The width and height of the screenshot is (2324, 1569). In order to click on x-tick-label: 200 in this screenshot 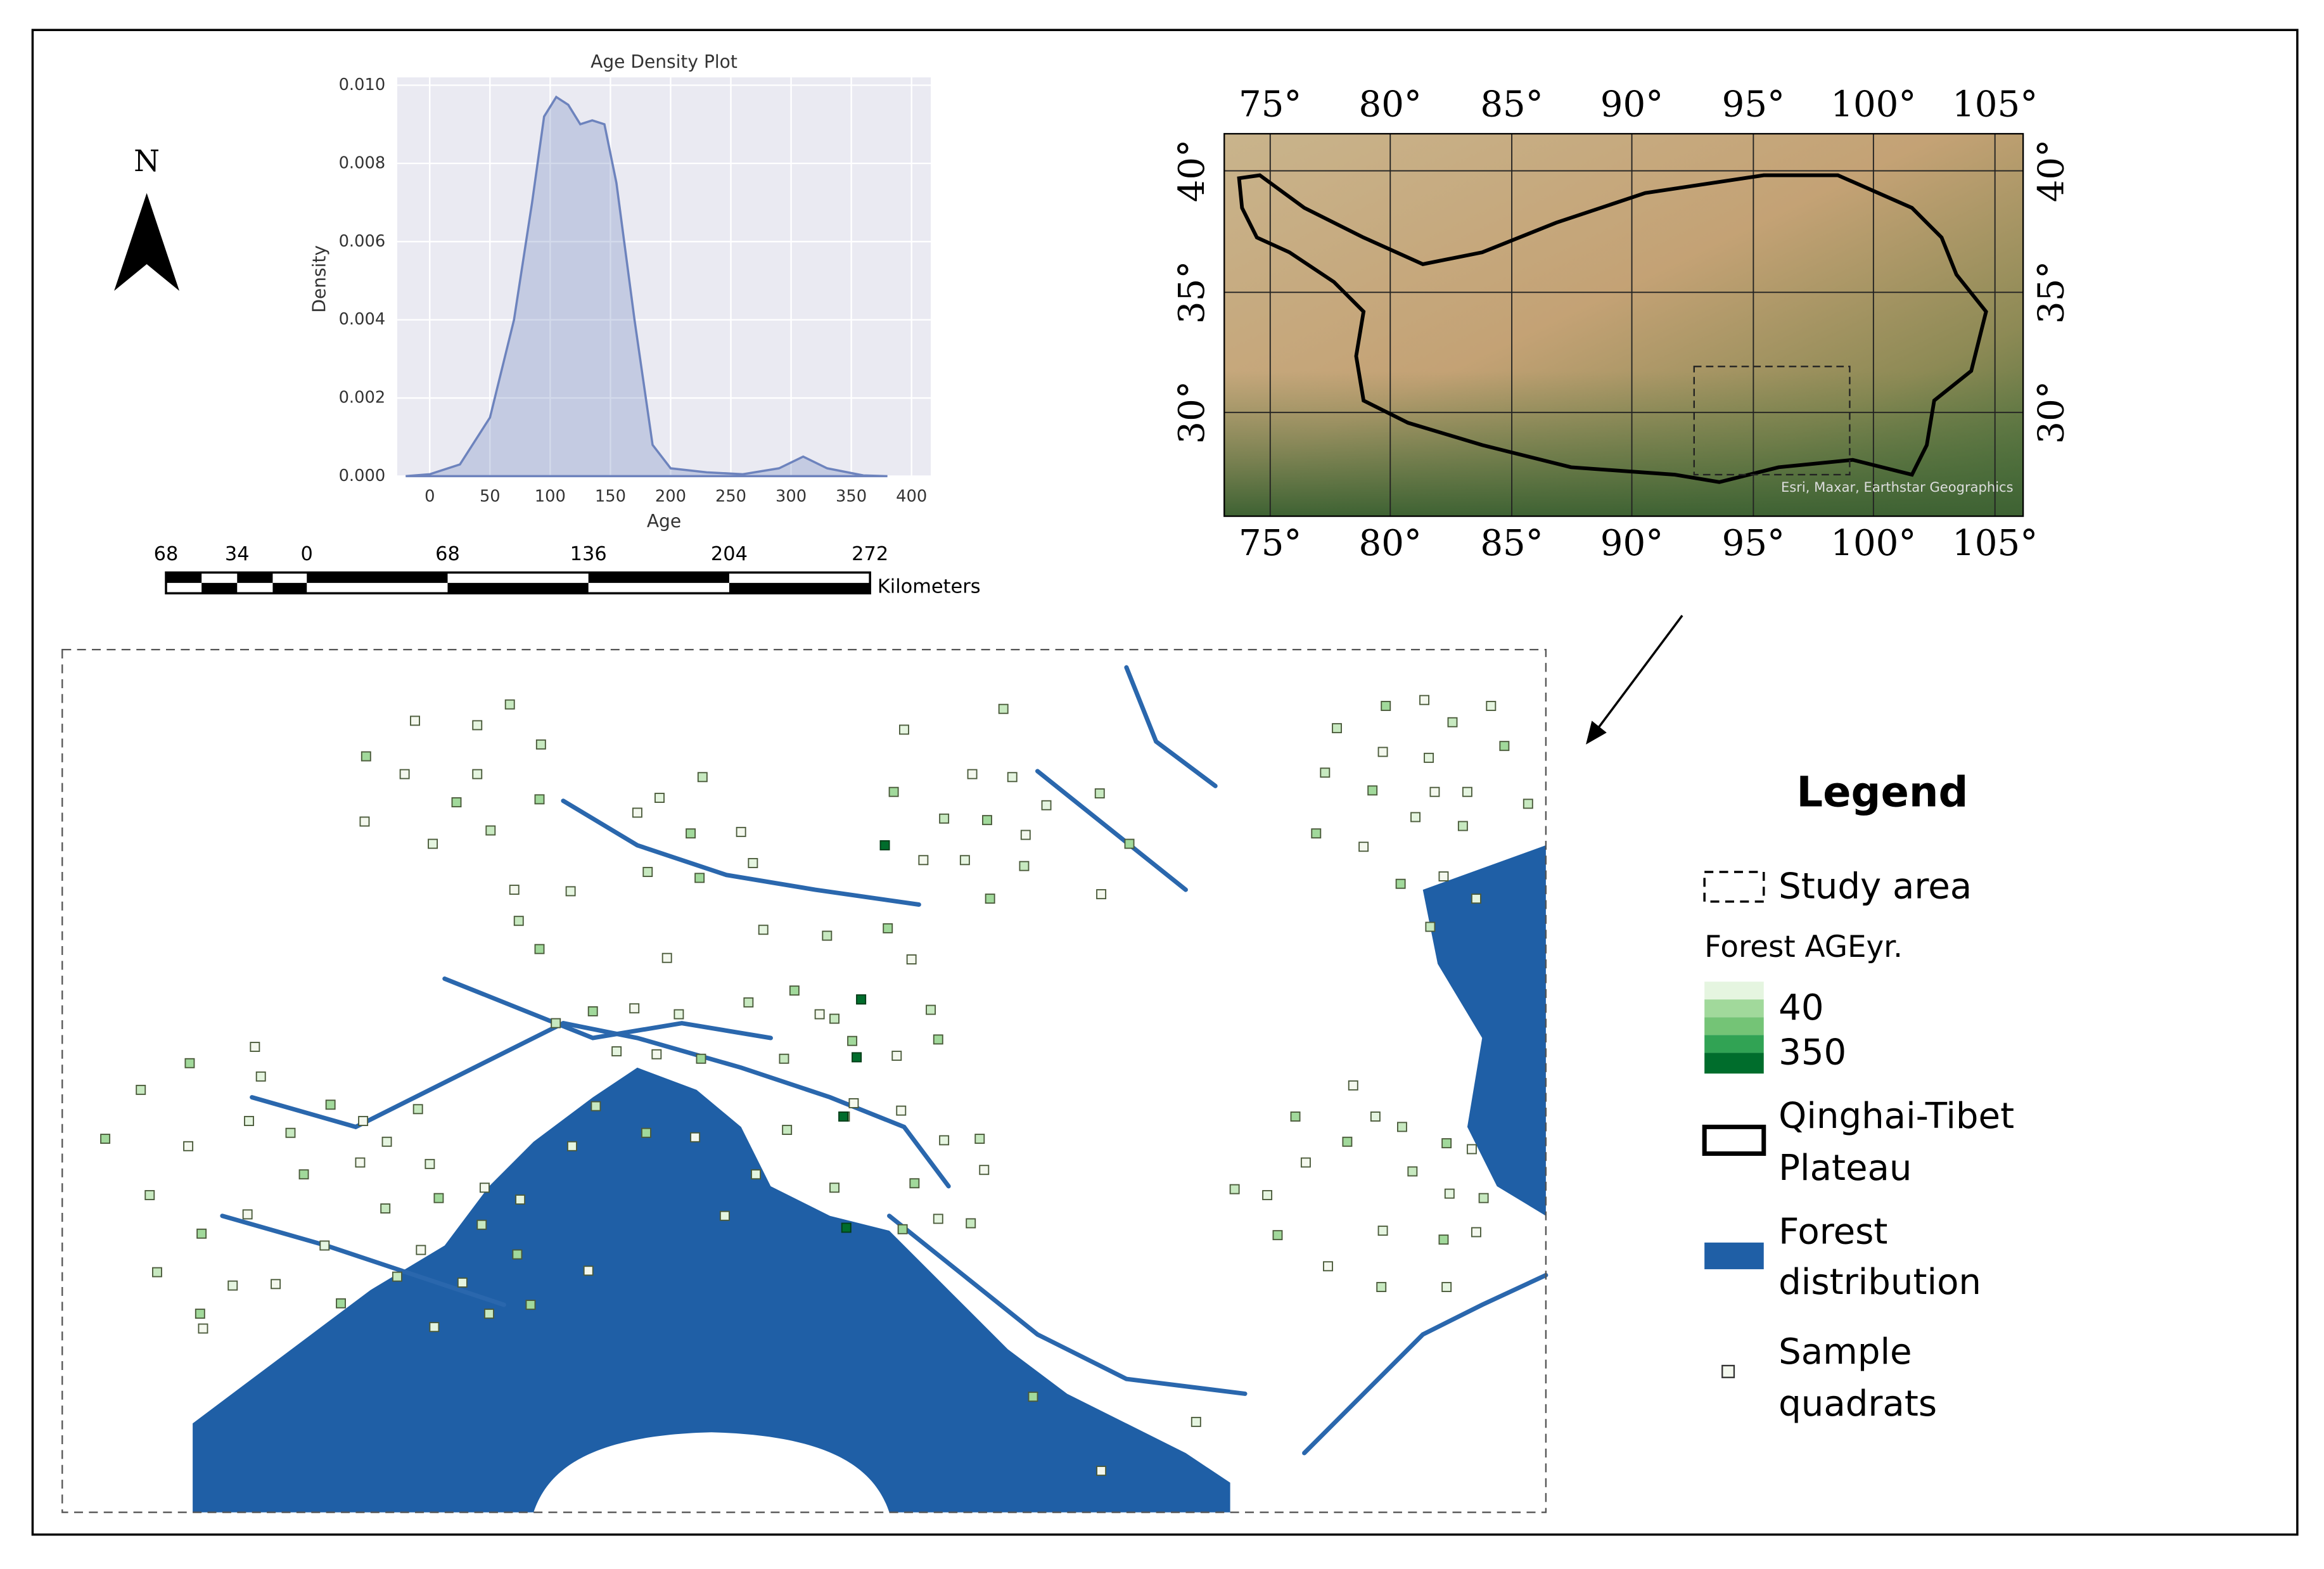, I will do `click(670, 496)`.